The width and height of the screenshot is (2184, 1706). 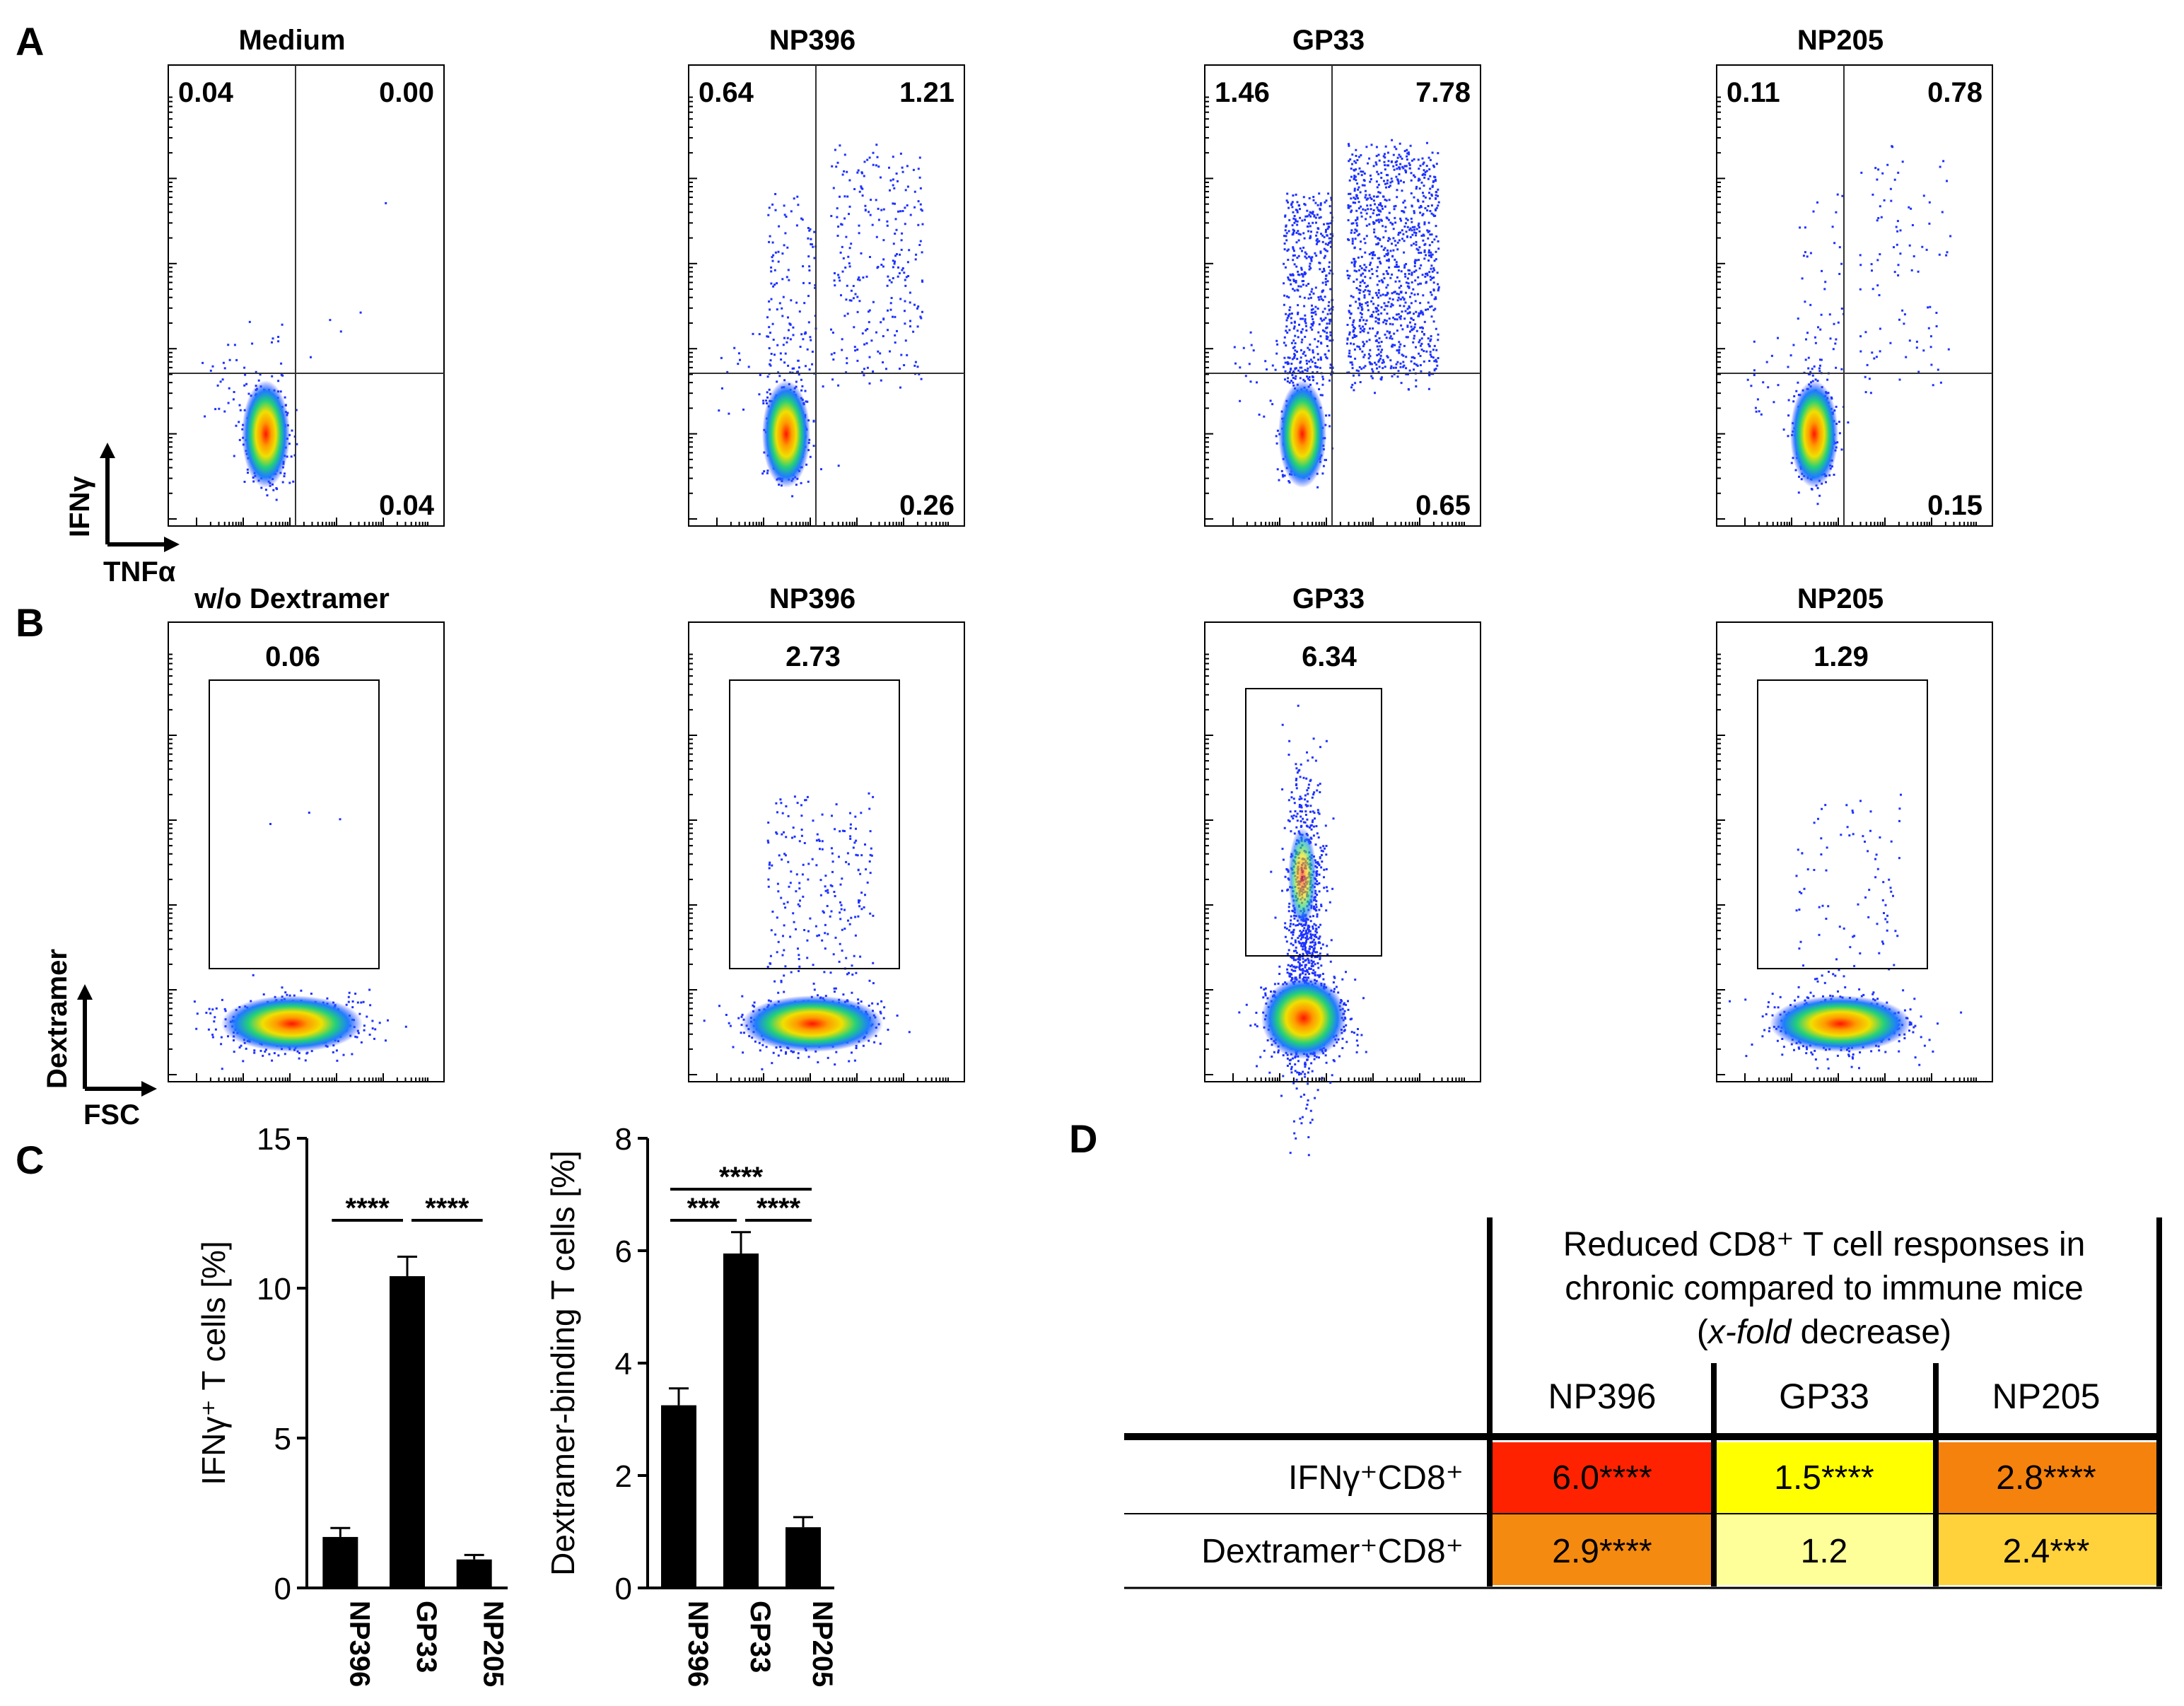 I want to click on quadrant-upper-right-value: 7.78, so click(x=1443, y=92).